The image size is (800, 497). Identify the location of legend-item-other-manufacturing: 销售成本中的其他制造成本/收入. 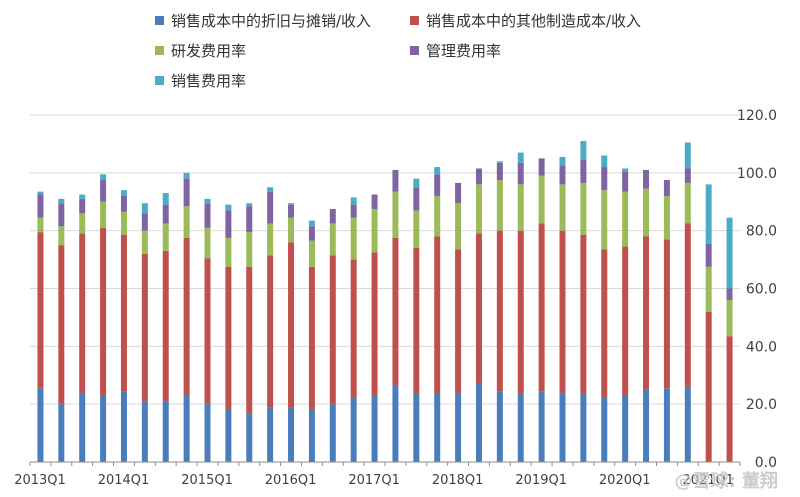
(525, 20).